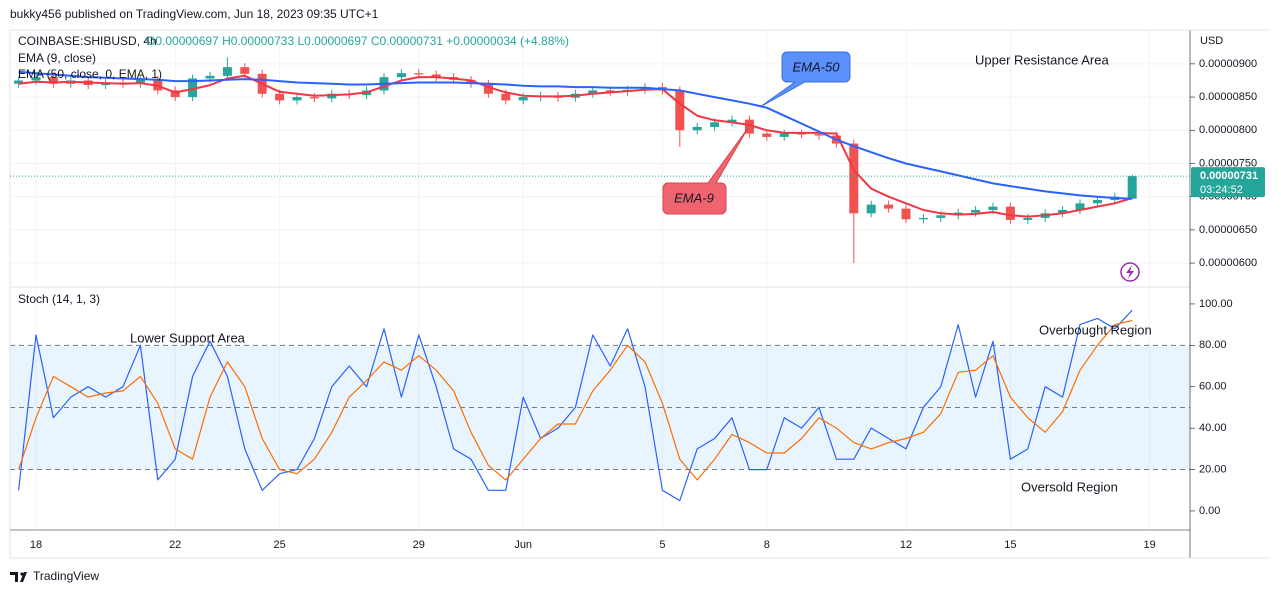  I want to click on x-tick-label: 15, so click(1010, 545).